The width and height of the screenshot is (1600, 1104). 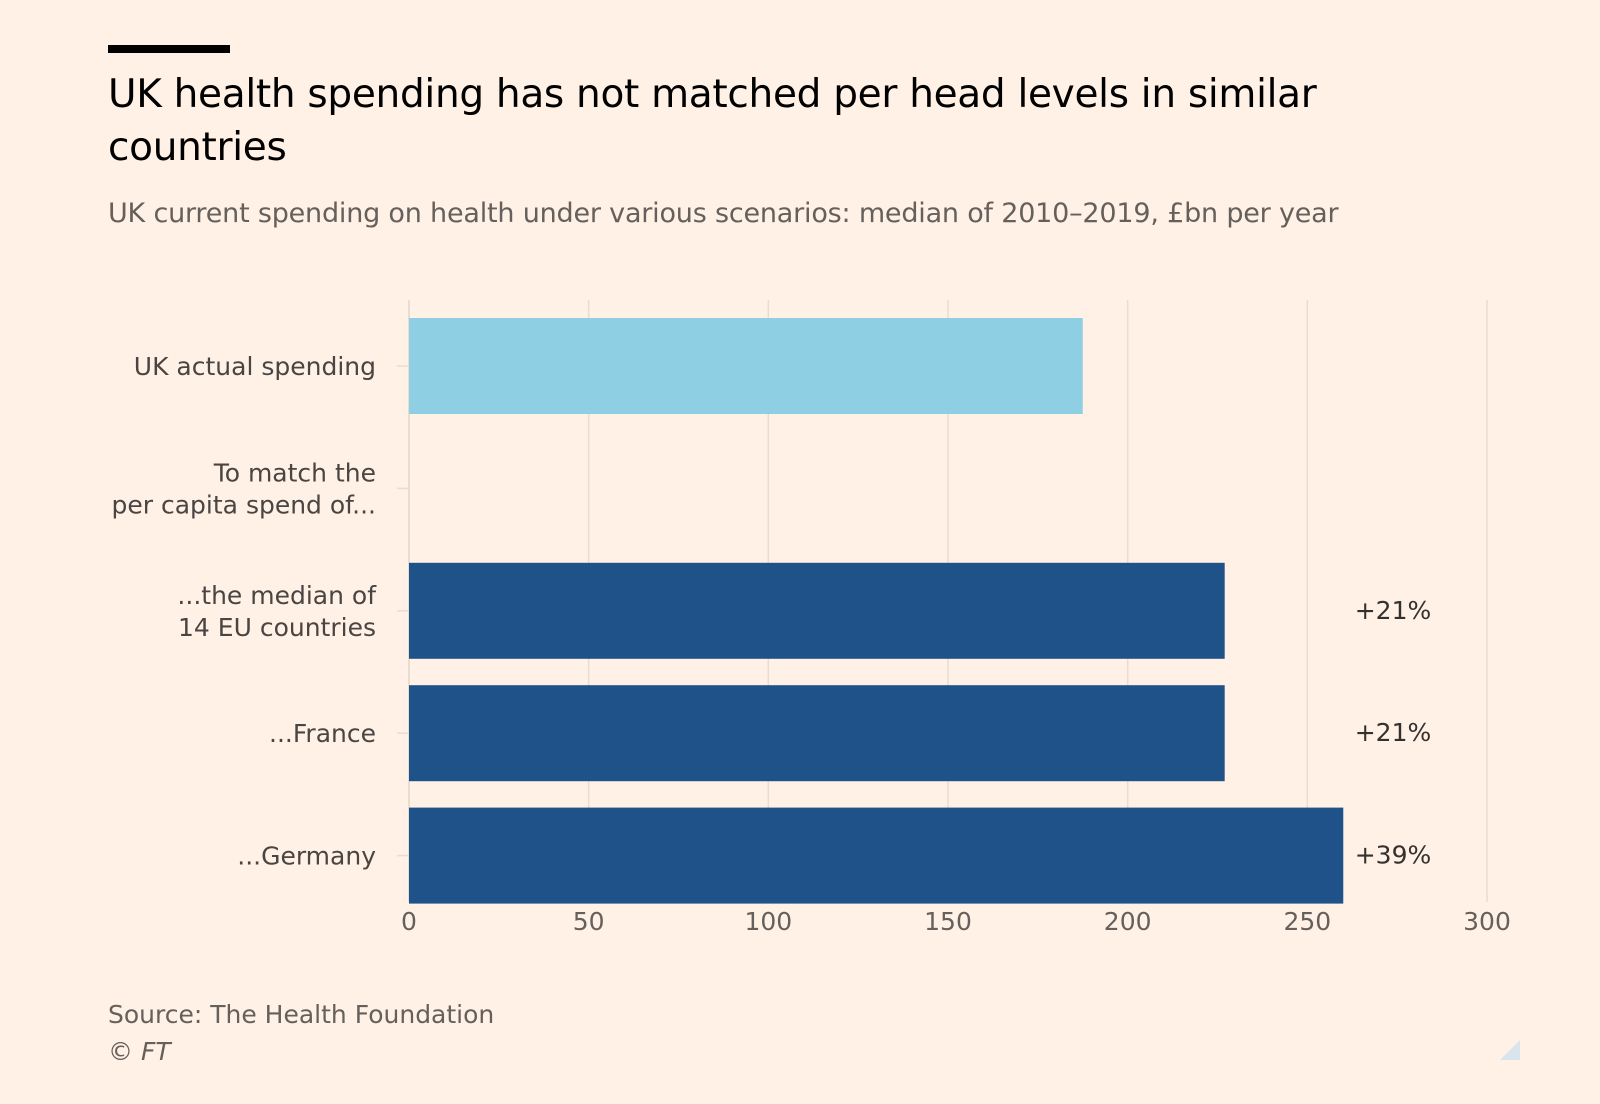 What do you see at coordinates (294, 472) in the screenshot?
I see `category-label: To match the` at bounding box center [294, 472].